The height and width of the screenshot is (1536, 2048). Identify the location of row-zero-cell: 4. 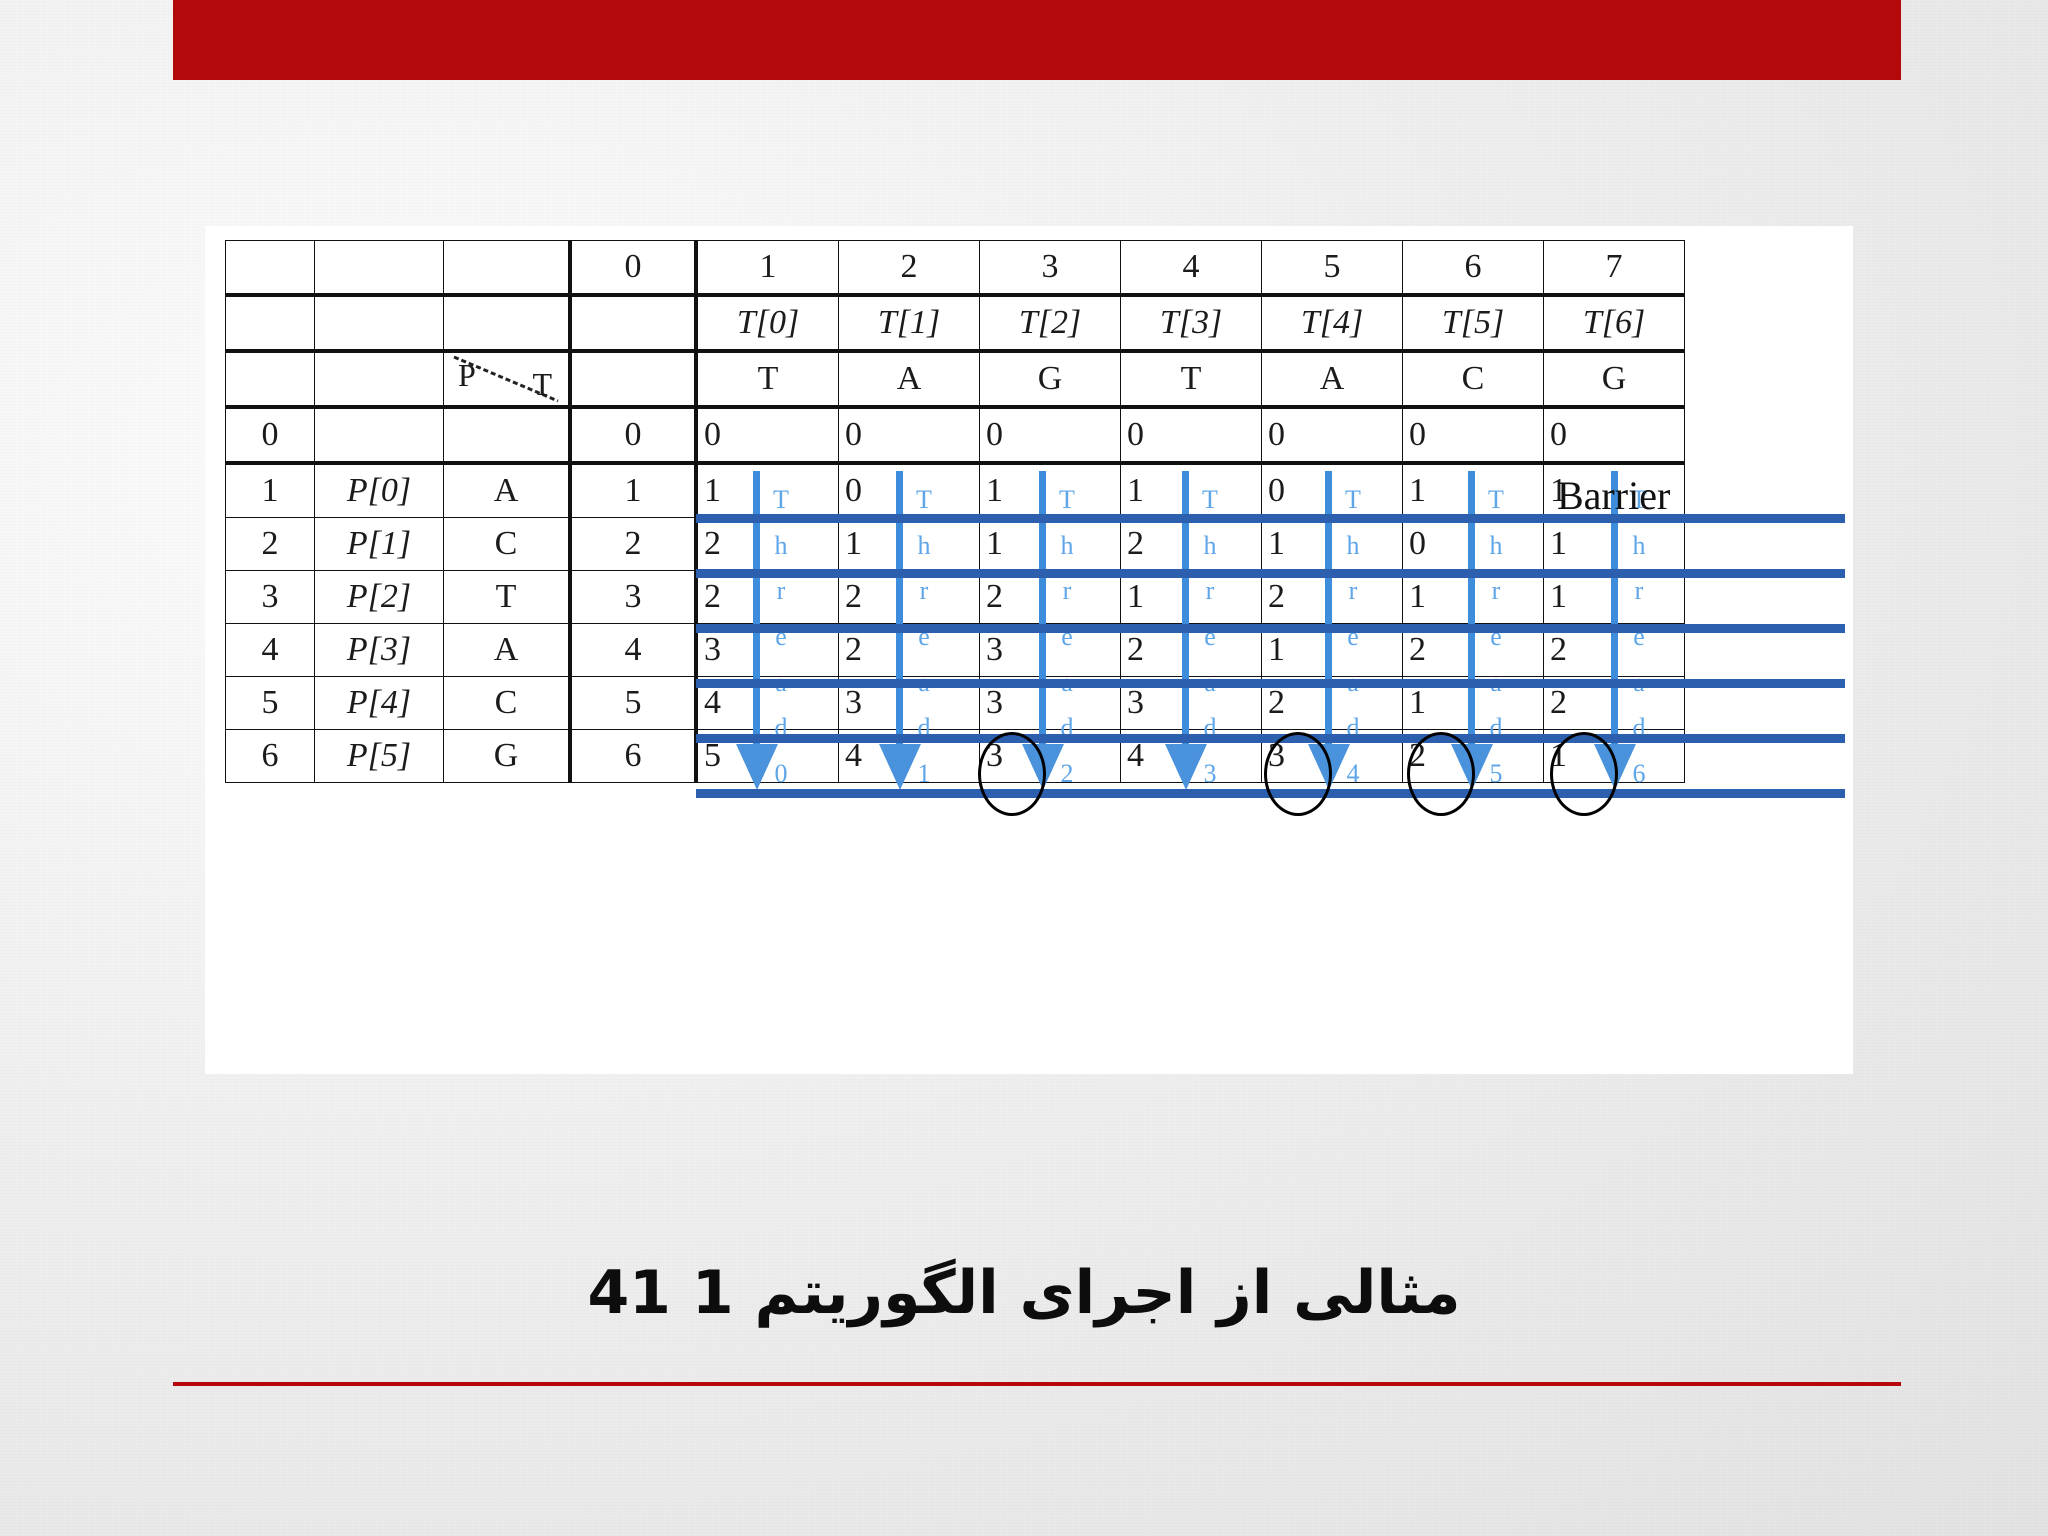
(633, 650).